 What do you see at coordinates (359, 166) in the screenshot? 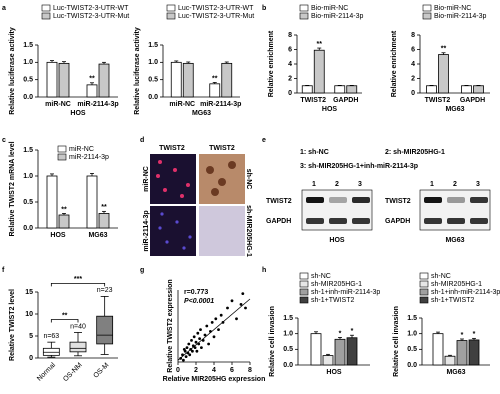
I see `legend-label: 3: sh-MIR205HG-1+inh-miR-2114-3p` at bounding box center [359, 166].